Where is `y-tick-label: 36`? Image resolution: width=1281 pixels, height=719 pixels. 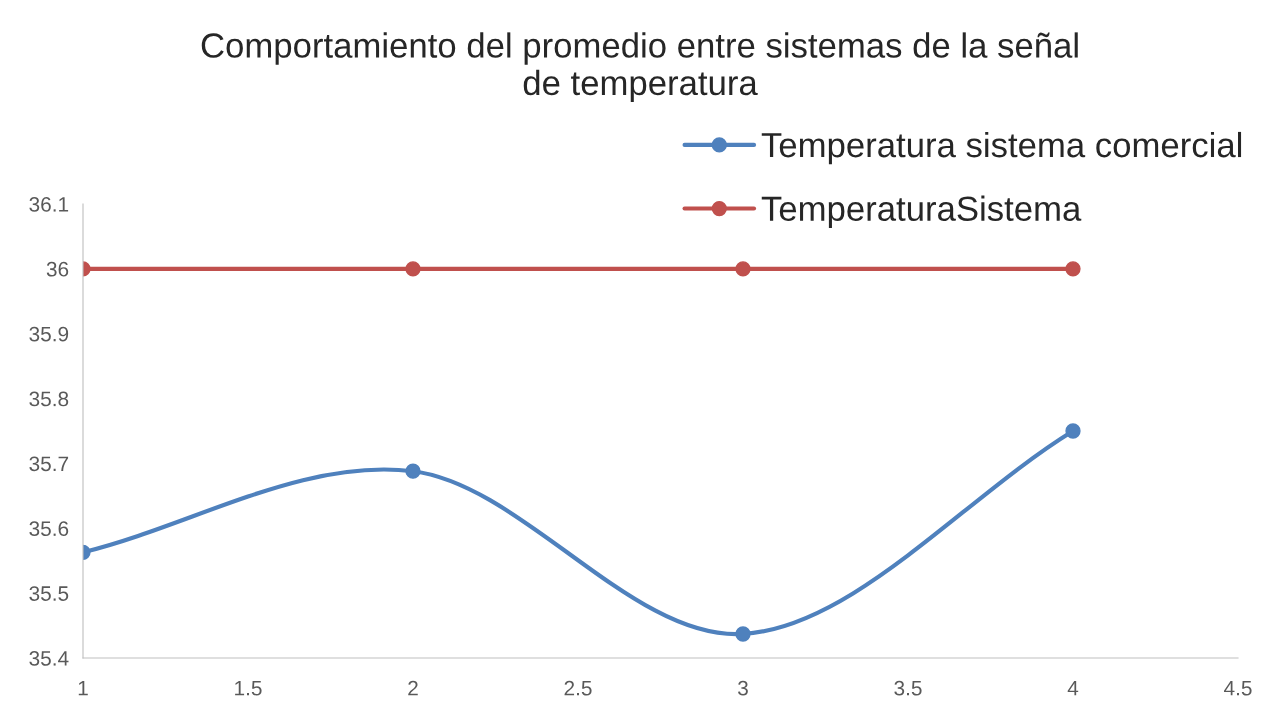 y-tick-label: 36 is located at coordinates (57, 269).